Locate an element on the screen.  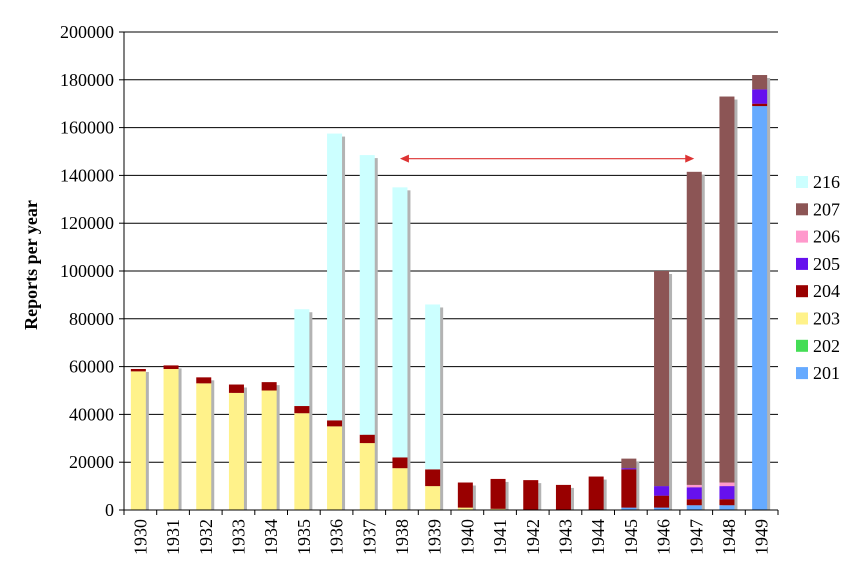
bar-stack-1949 is located at coordinates (761, 293).